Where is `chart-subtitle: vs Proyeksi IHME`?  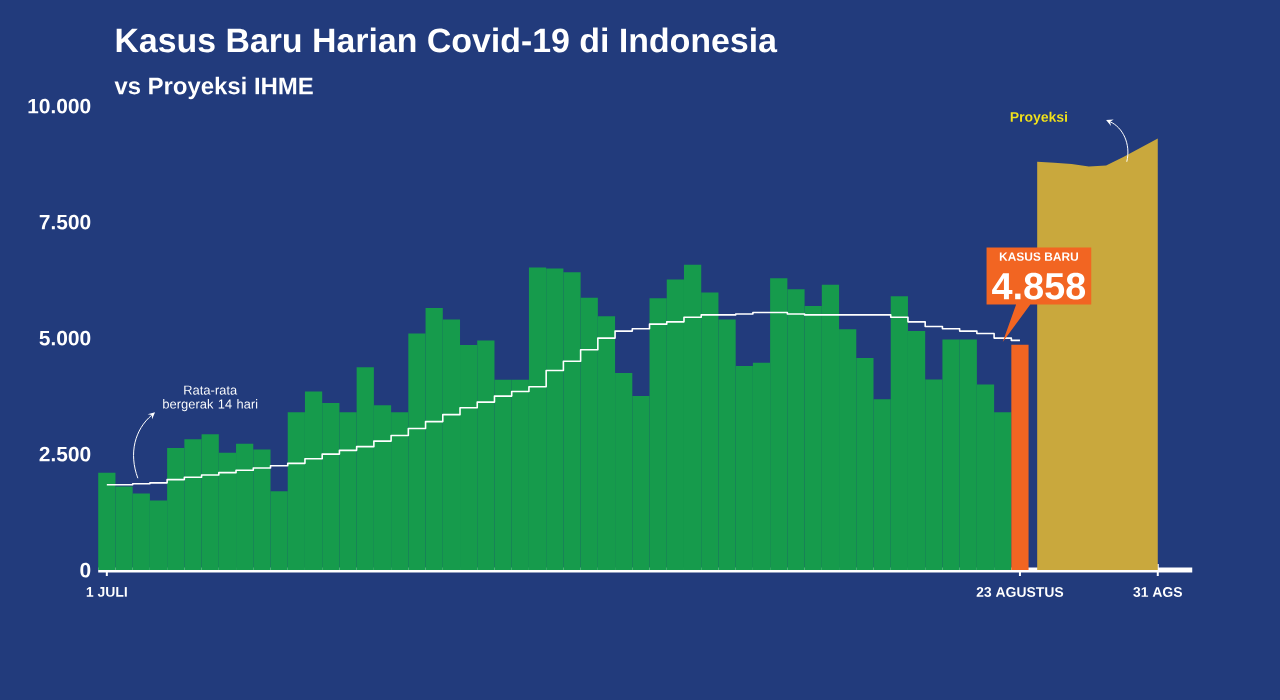
chart-subtitle: vs Proyeksi IHME is located at coordinates (213, 88).